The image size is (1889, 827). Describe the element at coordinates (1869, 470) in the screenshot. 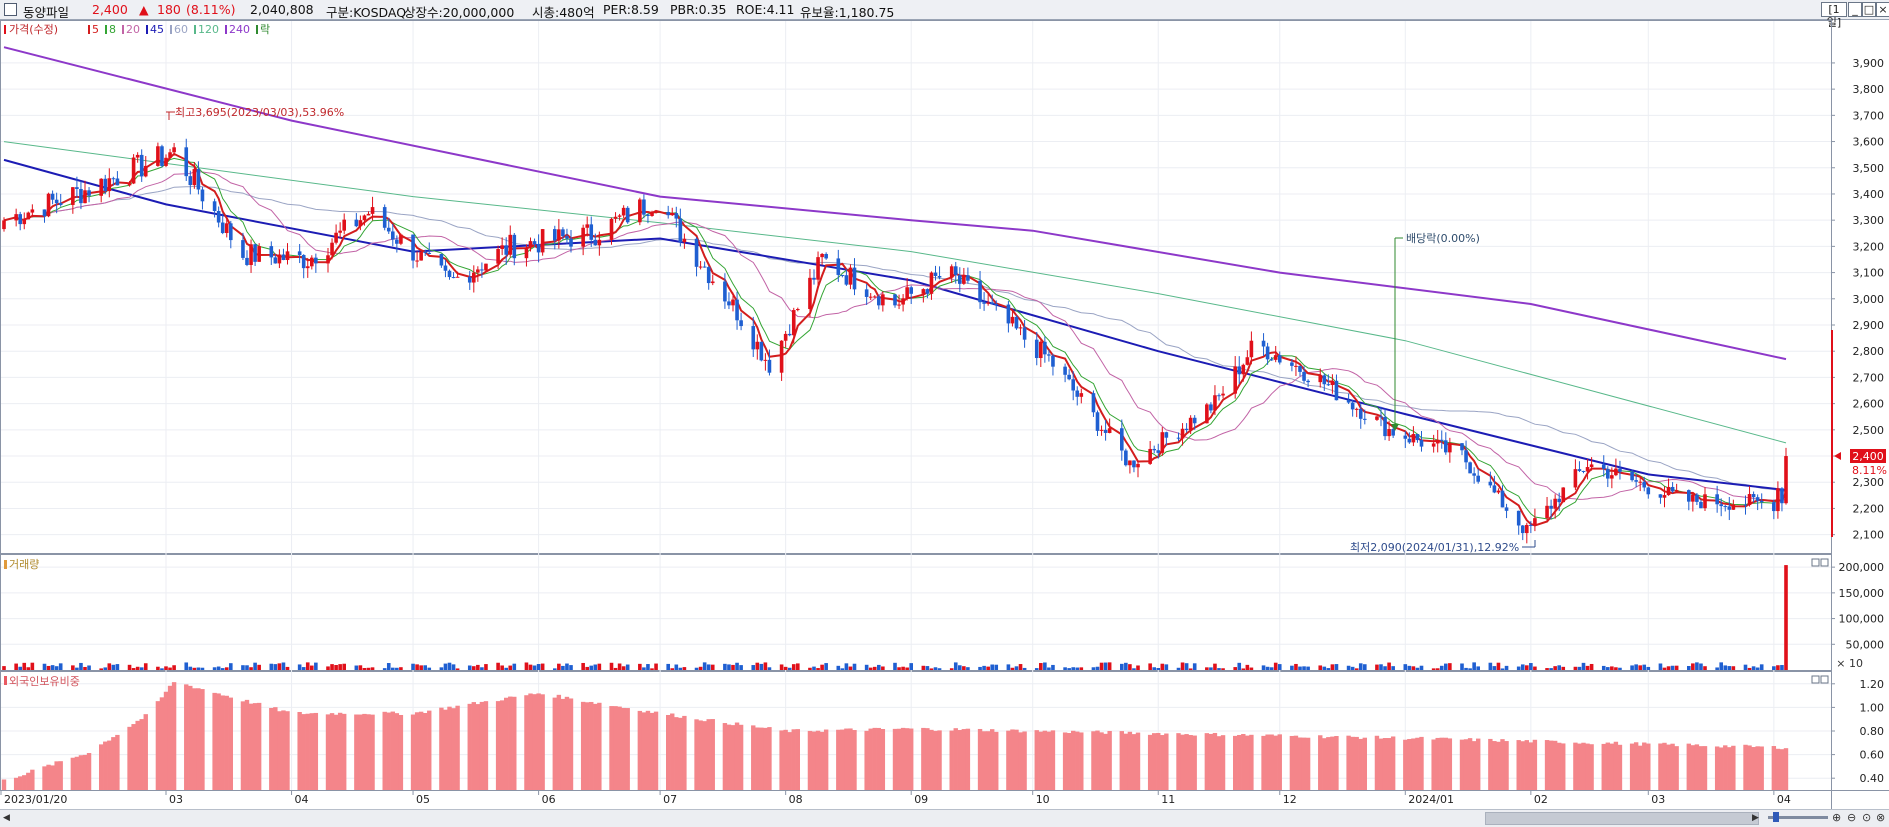

I see `current-pct-tag: 8.11%` at that location.